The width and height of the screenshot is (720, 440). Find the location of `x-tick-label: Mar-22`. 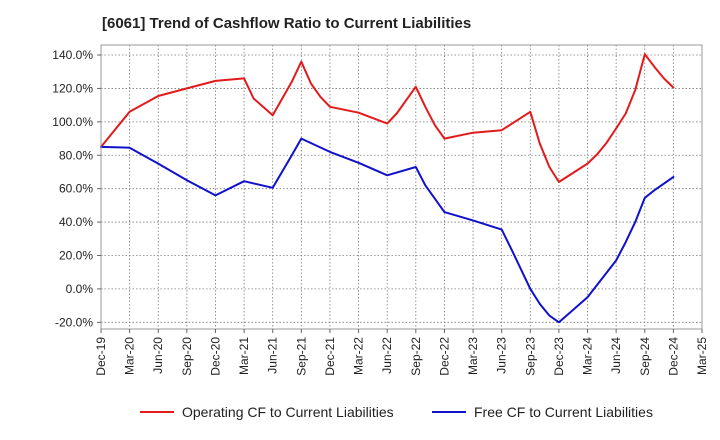

x-tick-label: Mar-22 is located at coordinates (359, 356).